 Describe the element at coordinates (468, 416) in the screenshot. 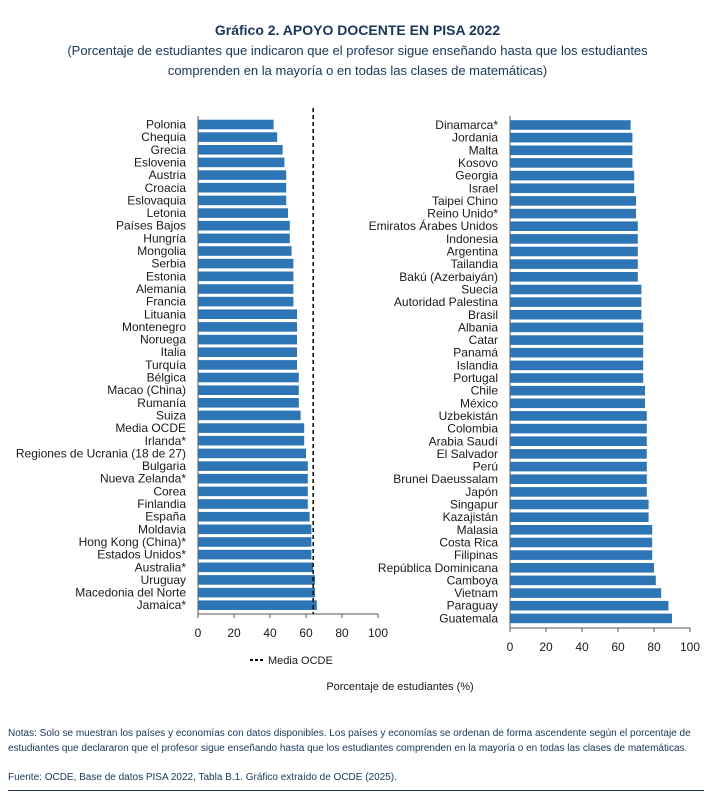

I see `category-label: Uzbekistán` at that location.